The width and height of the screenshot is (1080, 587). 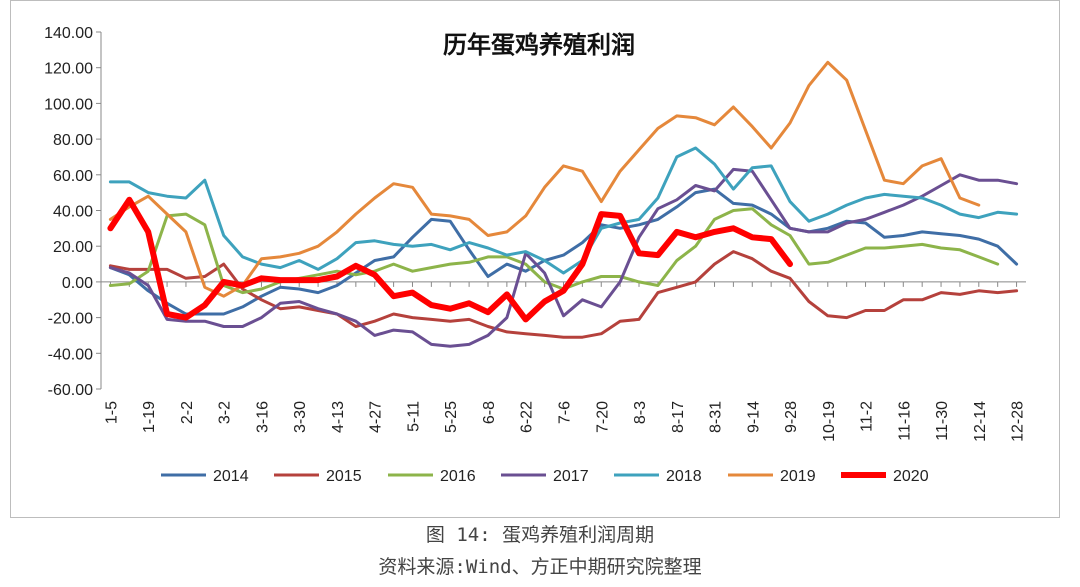 I want to click on y-tick-label: 80.00, so click(x=73, y=140).